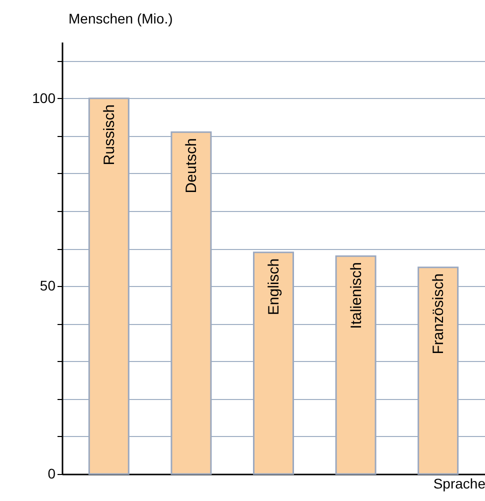 Image resolution: width=485 pixels, height=501 pixels. Describe the element at coordinates (52, 474) in the screenshot. I see `y-tick-label: 0` at that location.